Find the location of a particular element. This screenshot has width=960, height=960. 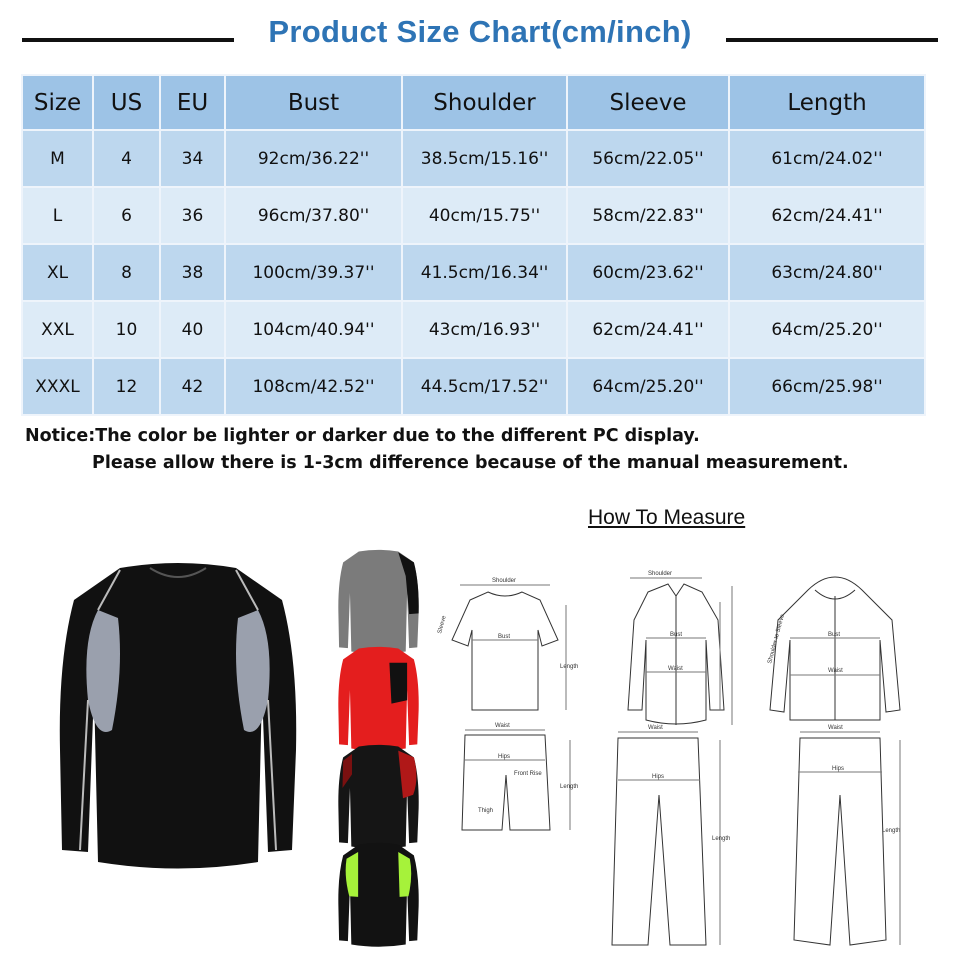

table-cell-eu: 34 is located at coordinates (192, 158).